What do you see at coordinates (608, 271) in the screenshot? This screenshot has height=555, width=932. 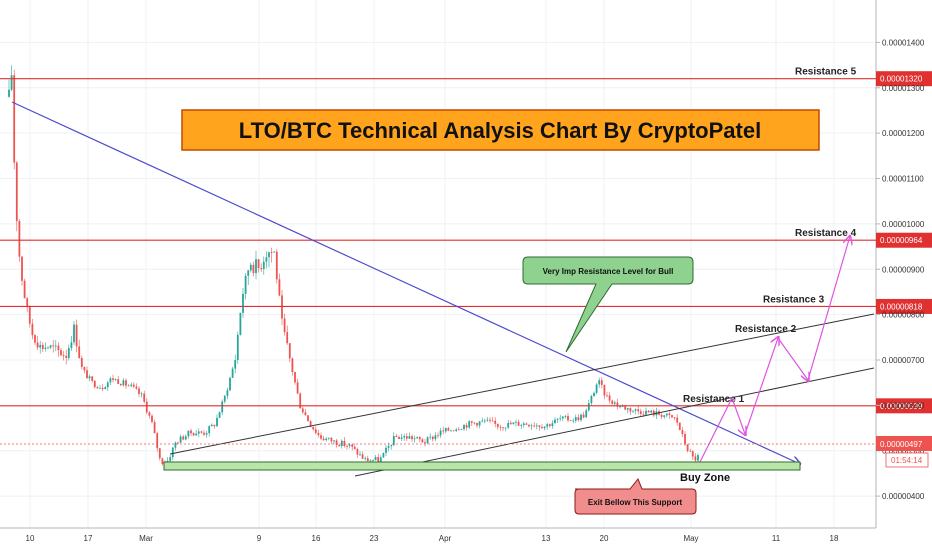 I see `bull-note-text: Very Imp Resistance Level for Bull` at bounding box center [608, 271].